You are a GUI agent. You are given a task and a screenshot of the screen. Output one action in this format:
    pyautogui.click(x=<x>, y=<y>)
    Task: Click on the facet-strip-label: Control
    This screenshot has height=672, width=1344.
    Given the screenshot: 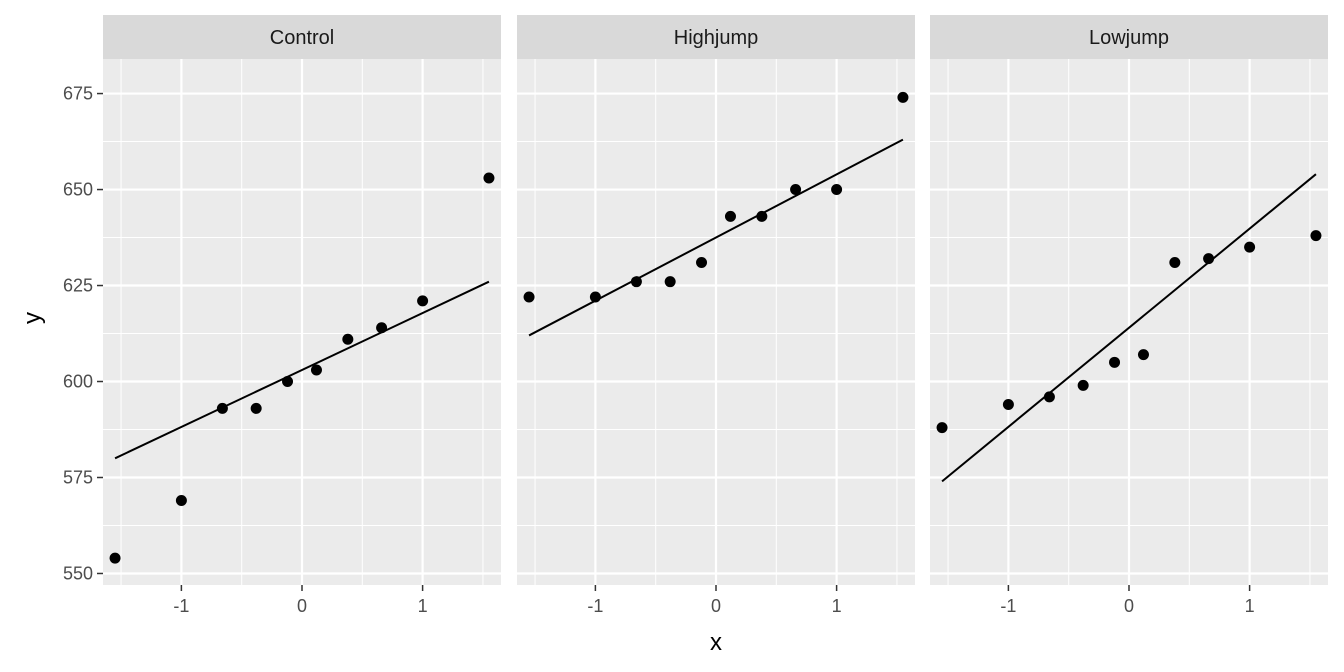 What is the action you would take?
    pyautogui.click(x=302, y=38)
    